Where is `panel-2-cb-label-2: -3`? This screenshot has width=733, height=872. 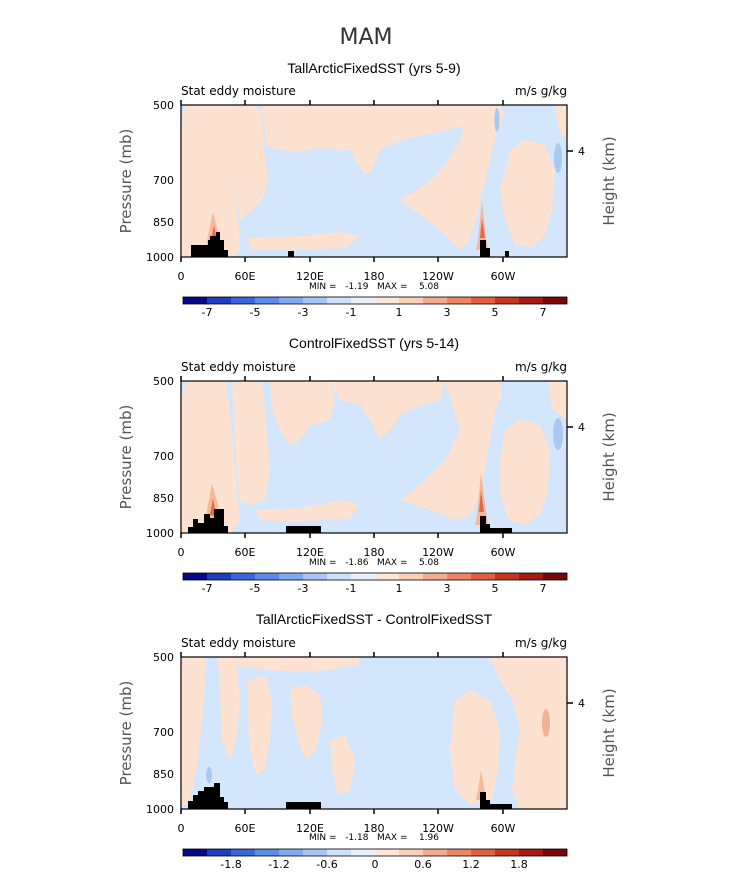
panel-2-cb-label-2: -3 is located at coordinates (303, 588).